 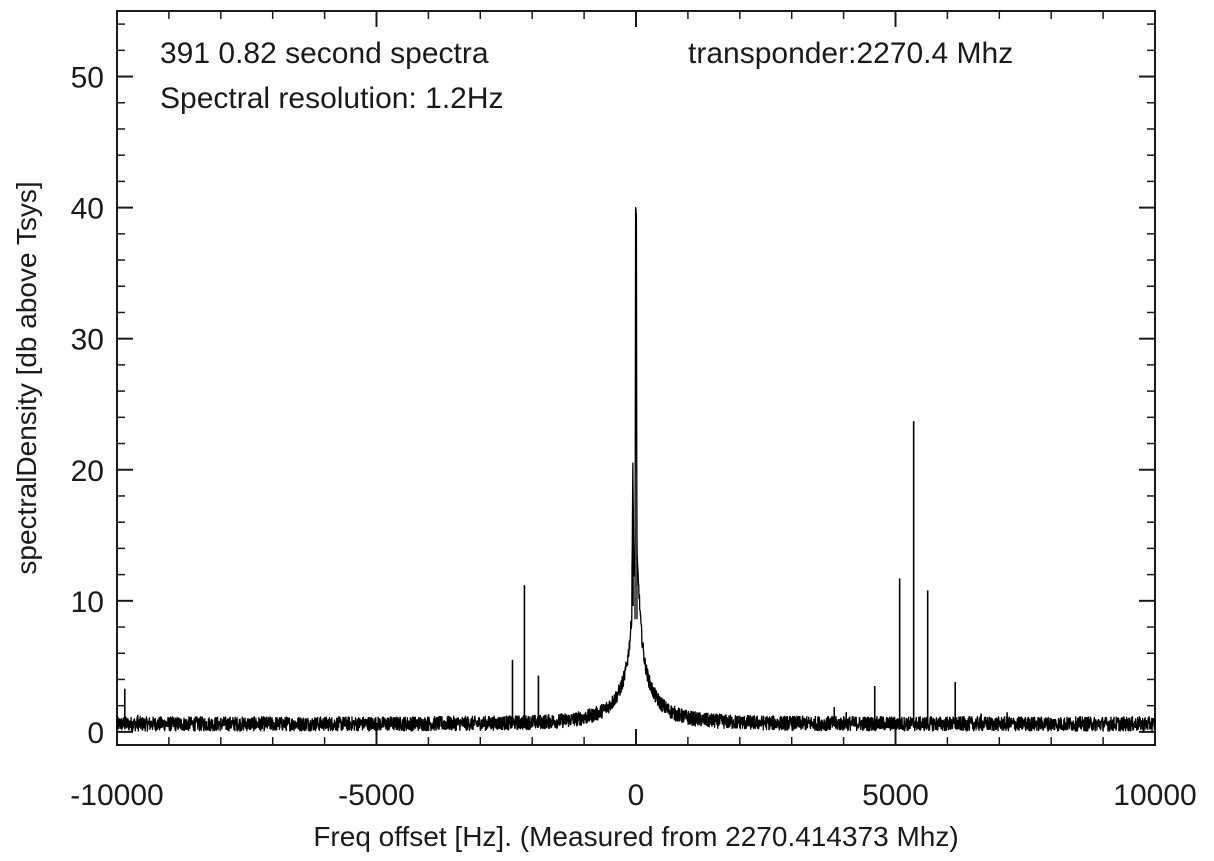 I want to click on y-tick-label: 20, so click(x=87, y=471).